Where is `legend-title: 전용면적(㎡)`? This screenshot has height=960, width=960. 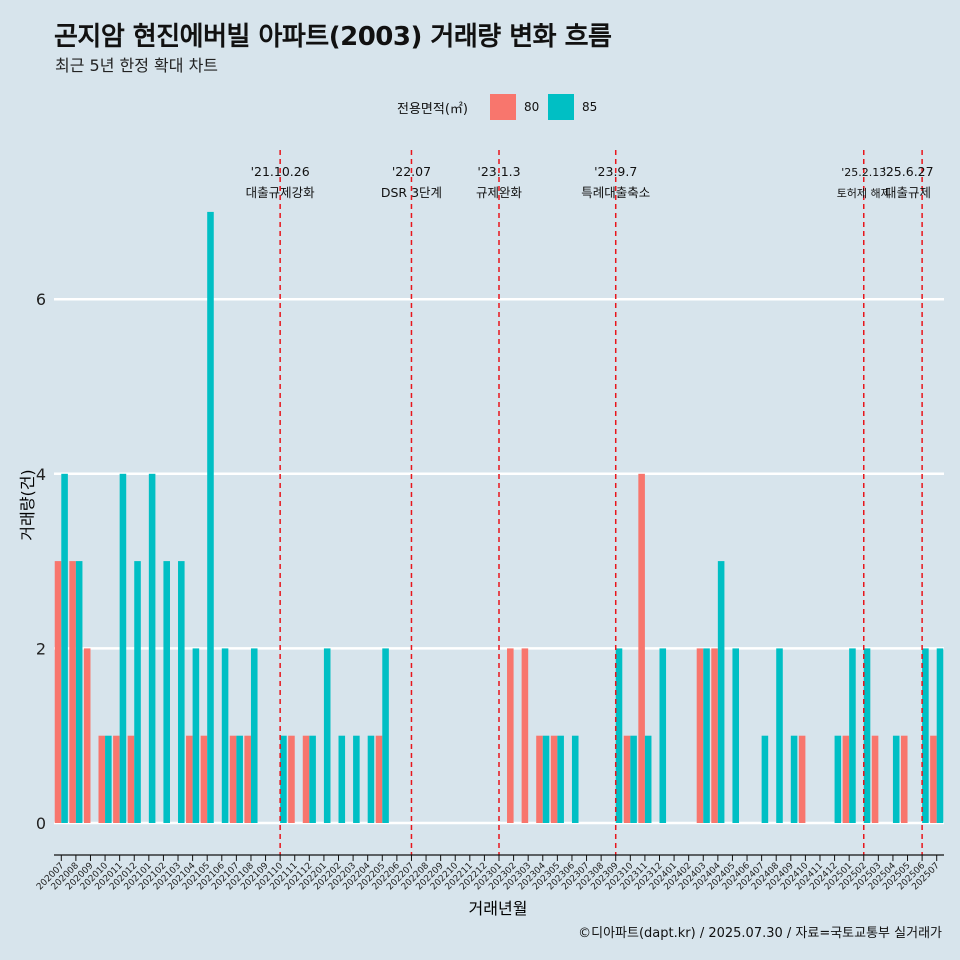 legend-title: 전용면적(㎡) is located at coordinates (432, 109).